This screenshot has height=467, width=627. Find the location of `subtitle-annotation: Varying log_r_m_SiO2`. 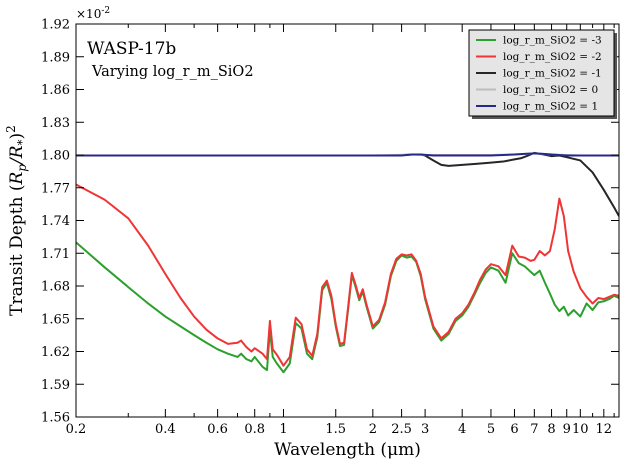

subtitle-annotation: Varying log_r_m_SiO2 is located at coordinates (172, 72).